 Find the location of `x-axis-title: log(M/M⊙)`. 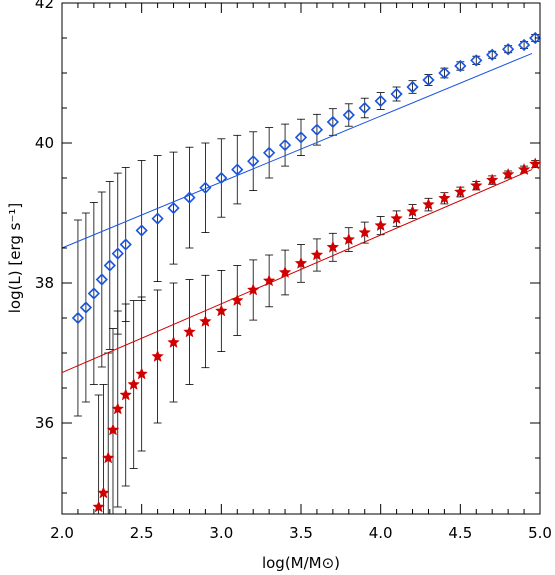

x-axis-title: log(M/M⊙) is located at coordinates (301, 563).